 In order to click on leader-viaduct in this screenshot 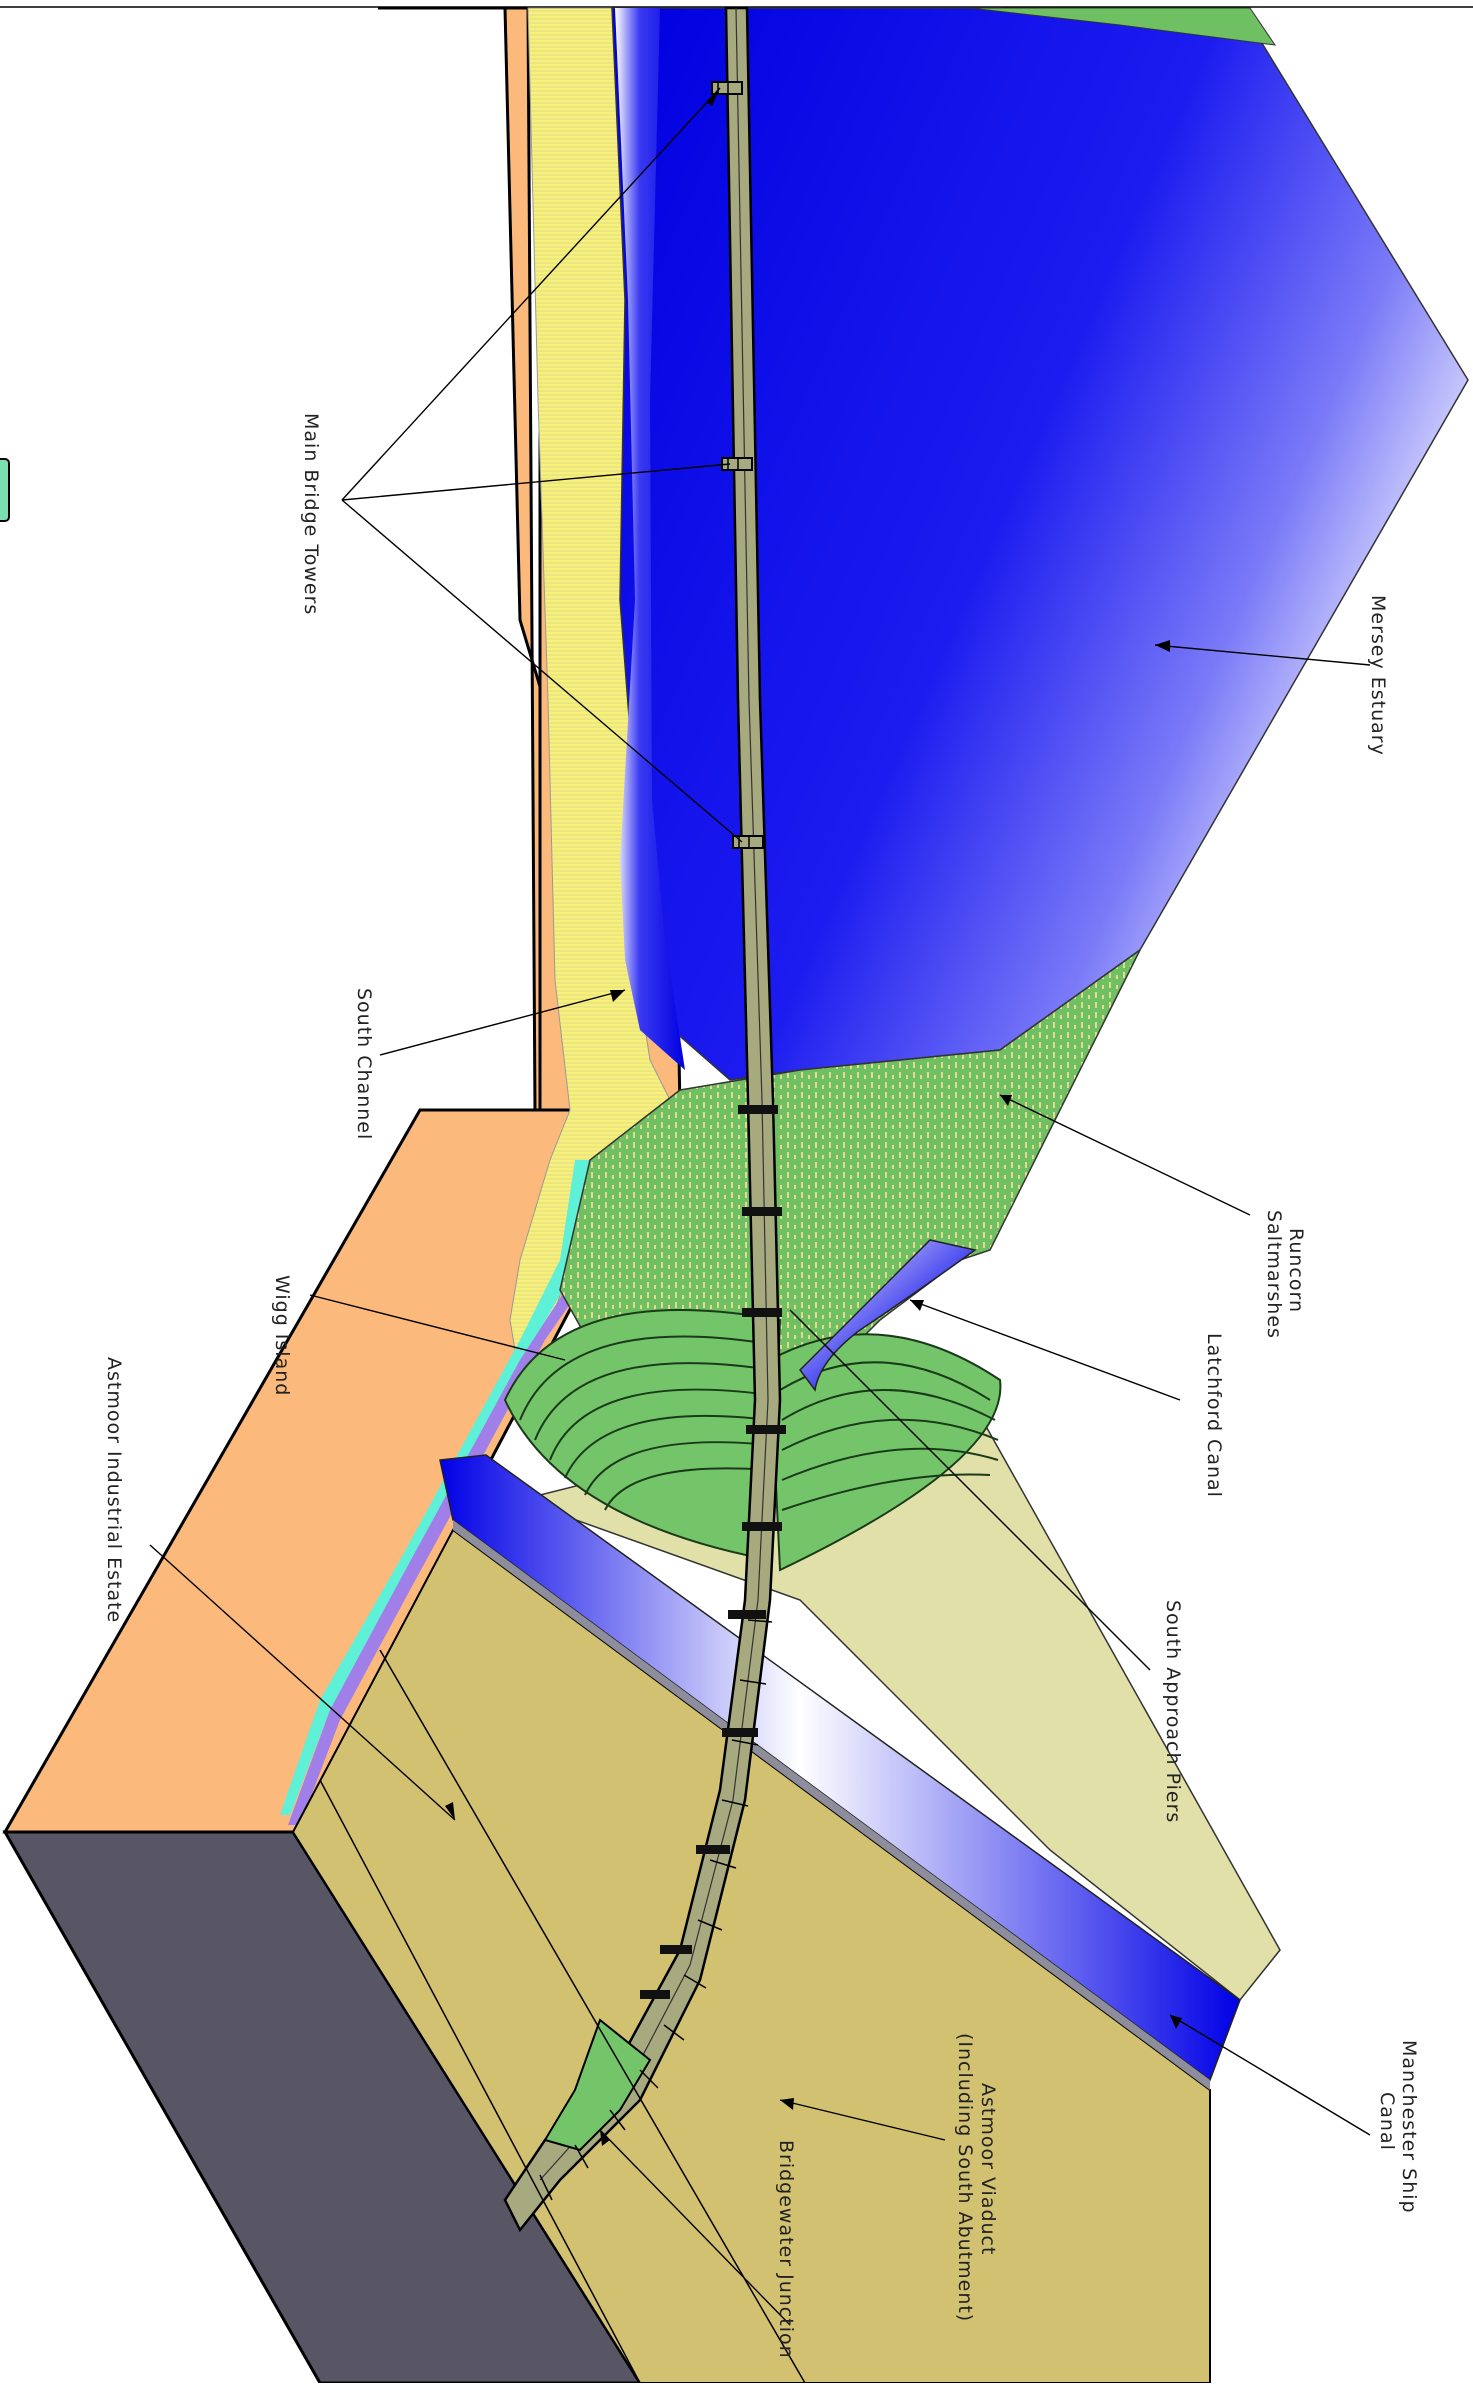, I will do `click(862, 2120)`.